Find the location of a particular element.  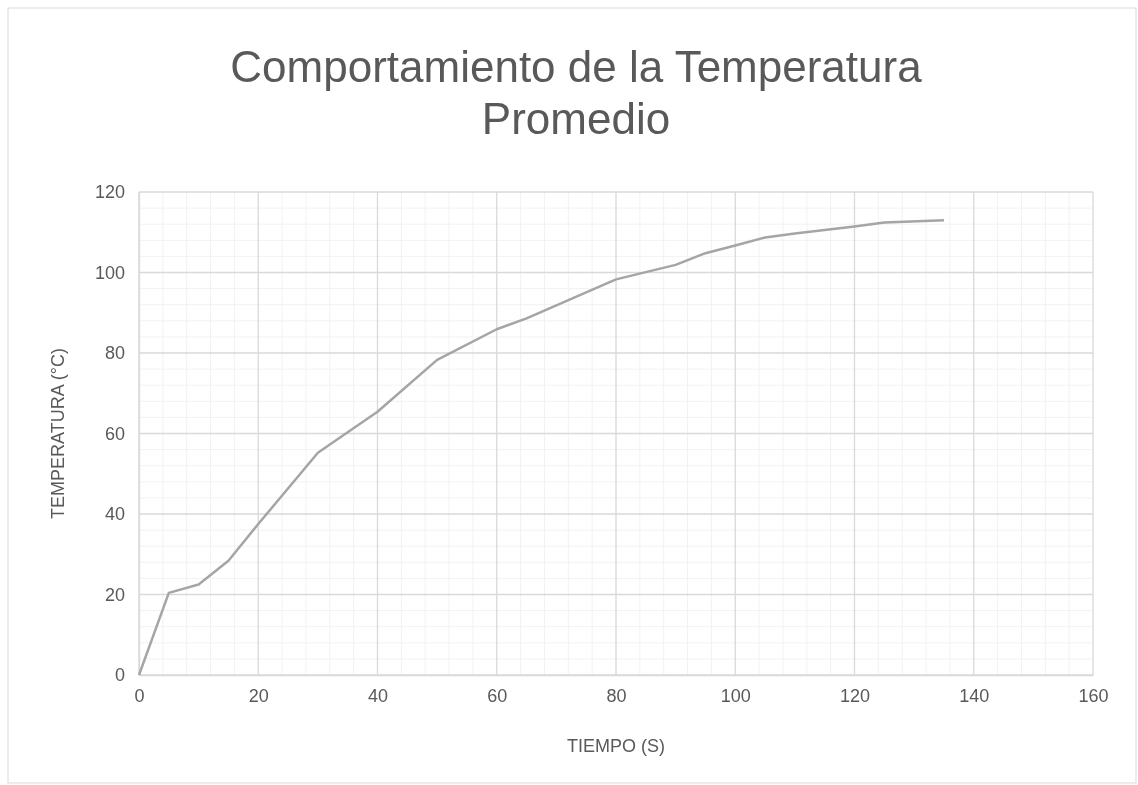

y-tick-label: 60 is located at coordinates (114, 433).